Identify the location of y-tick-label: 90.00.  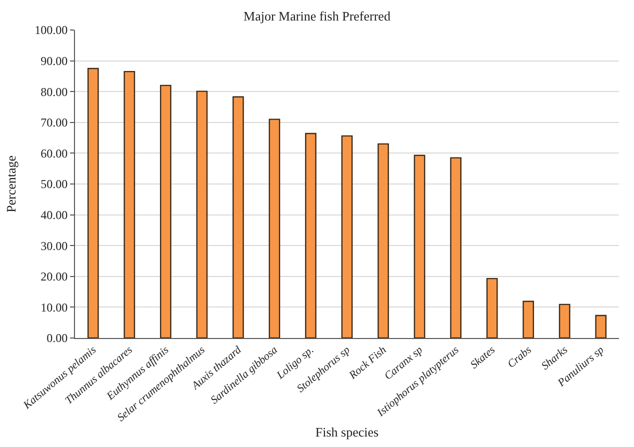
(54, 61).